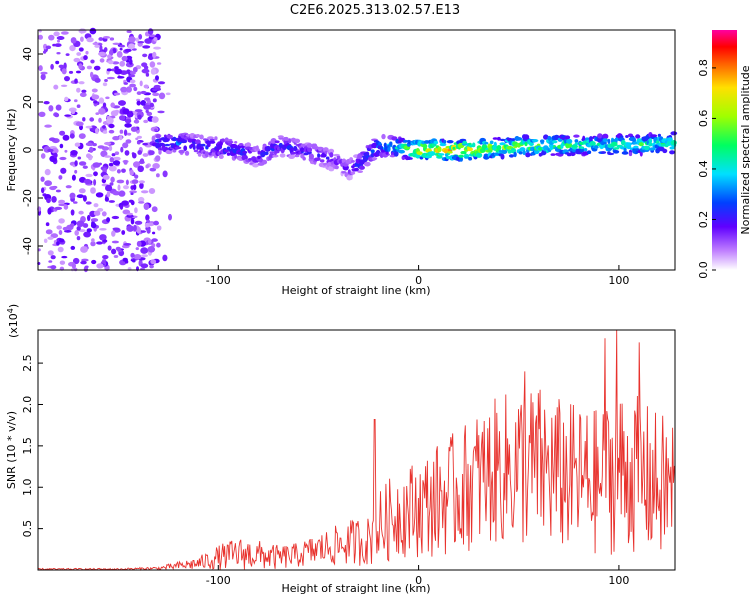 This screenshot has height=600, width=750. Describe the element at coordinates (27, 150) in the screenshot. I see `spectrogram-y-tick-label: 0` at that location.